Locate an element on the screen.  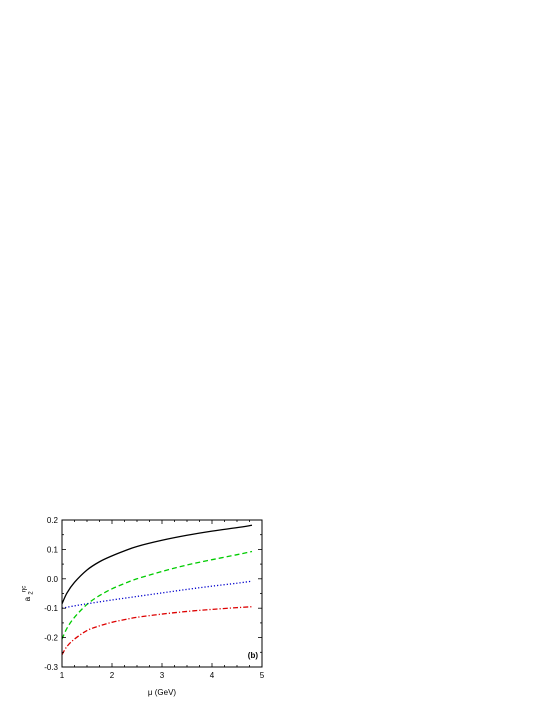
plot-lines is located at coordinates (157, 589).